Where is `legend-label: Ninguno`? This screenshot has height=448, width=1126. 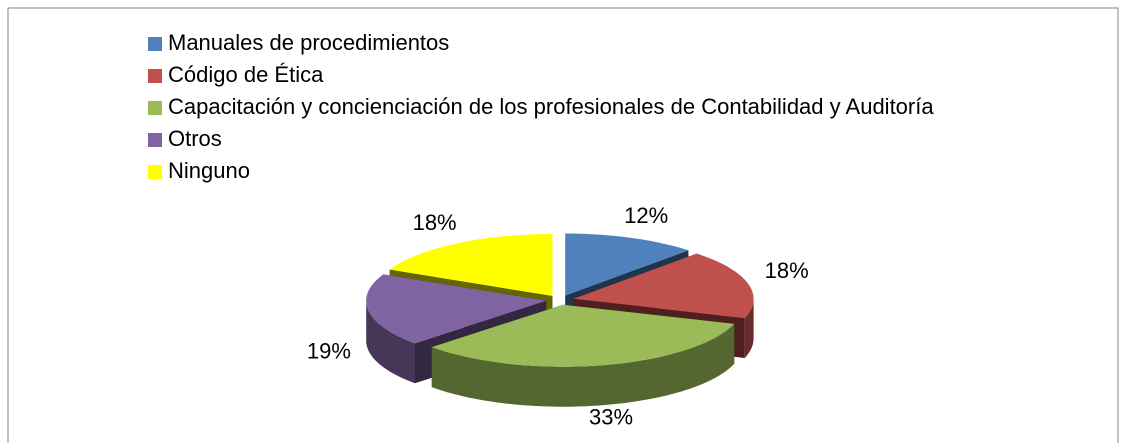
legend-label: Ninguno is located at coordinates (209, 170).